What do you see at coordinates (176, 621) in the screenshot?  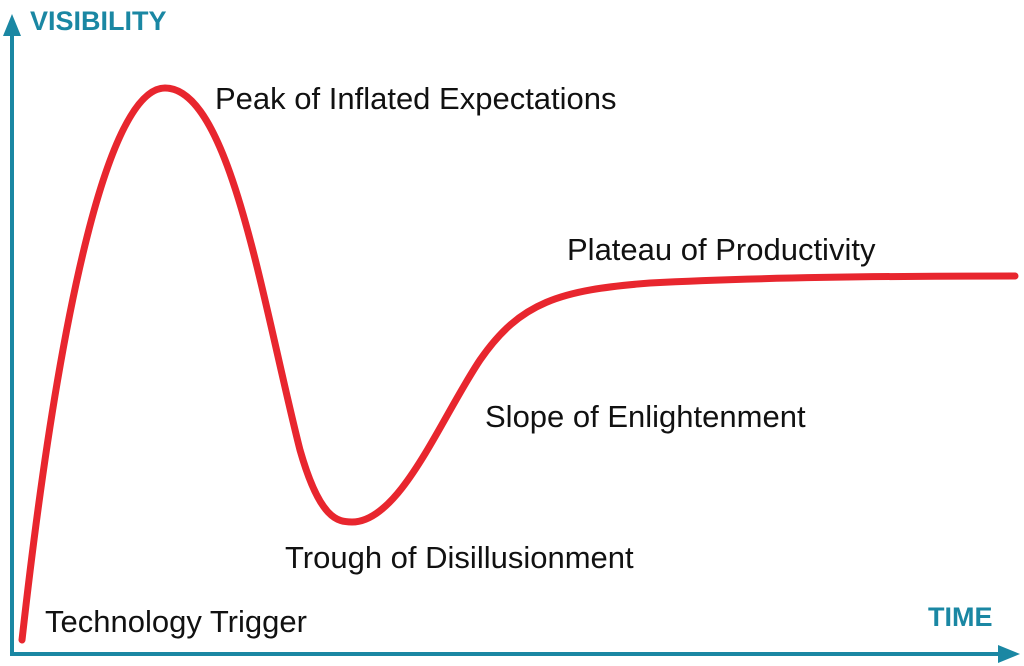 I see `phase-label: Technology Trigger` at bounding box center [176, 621].